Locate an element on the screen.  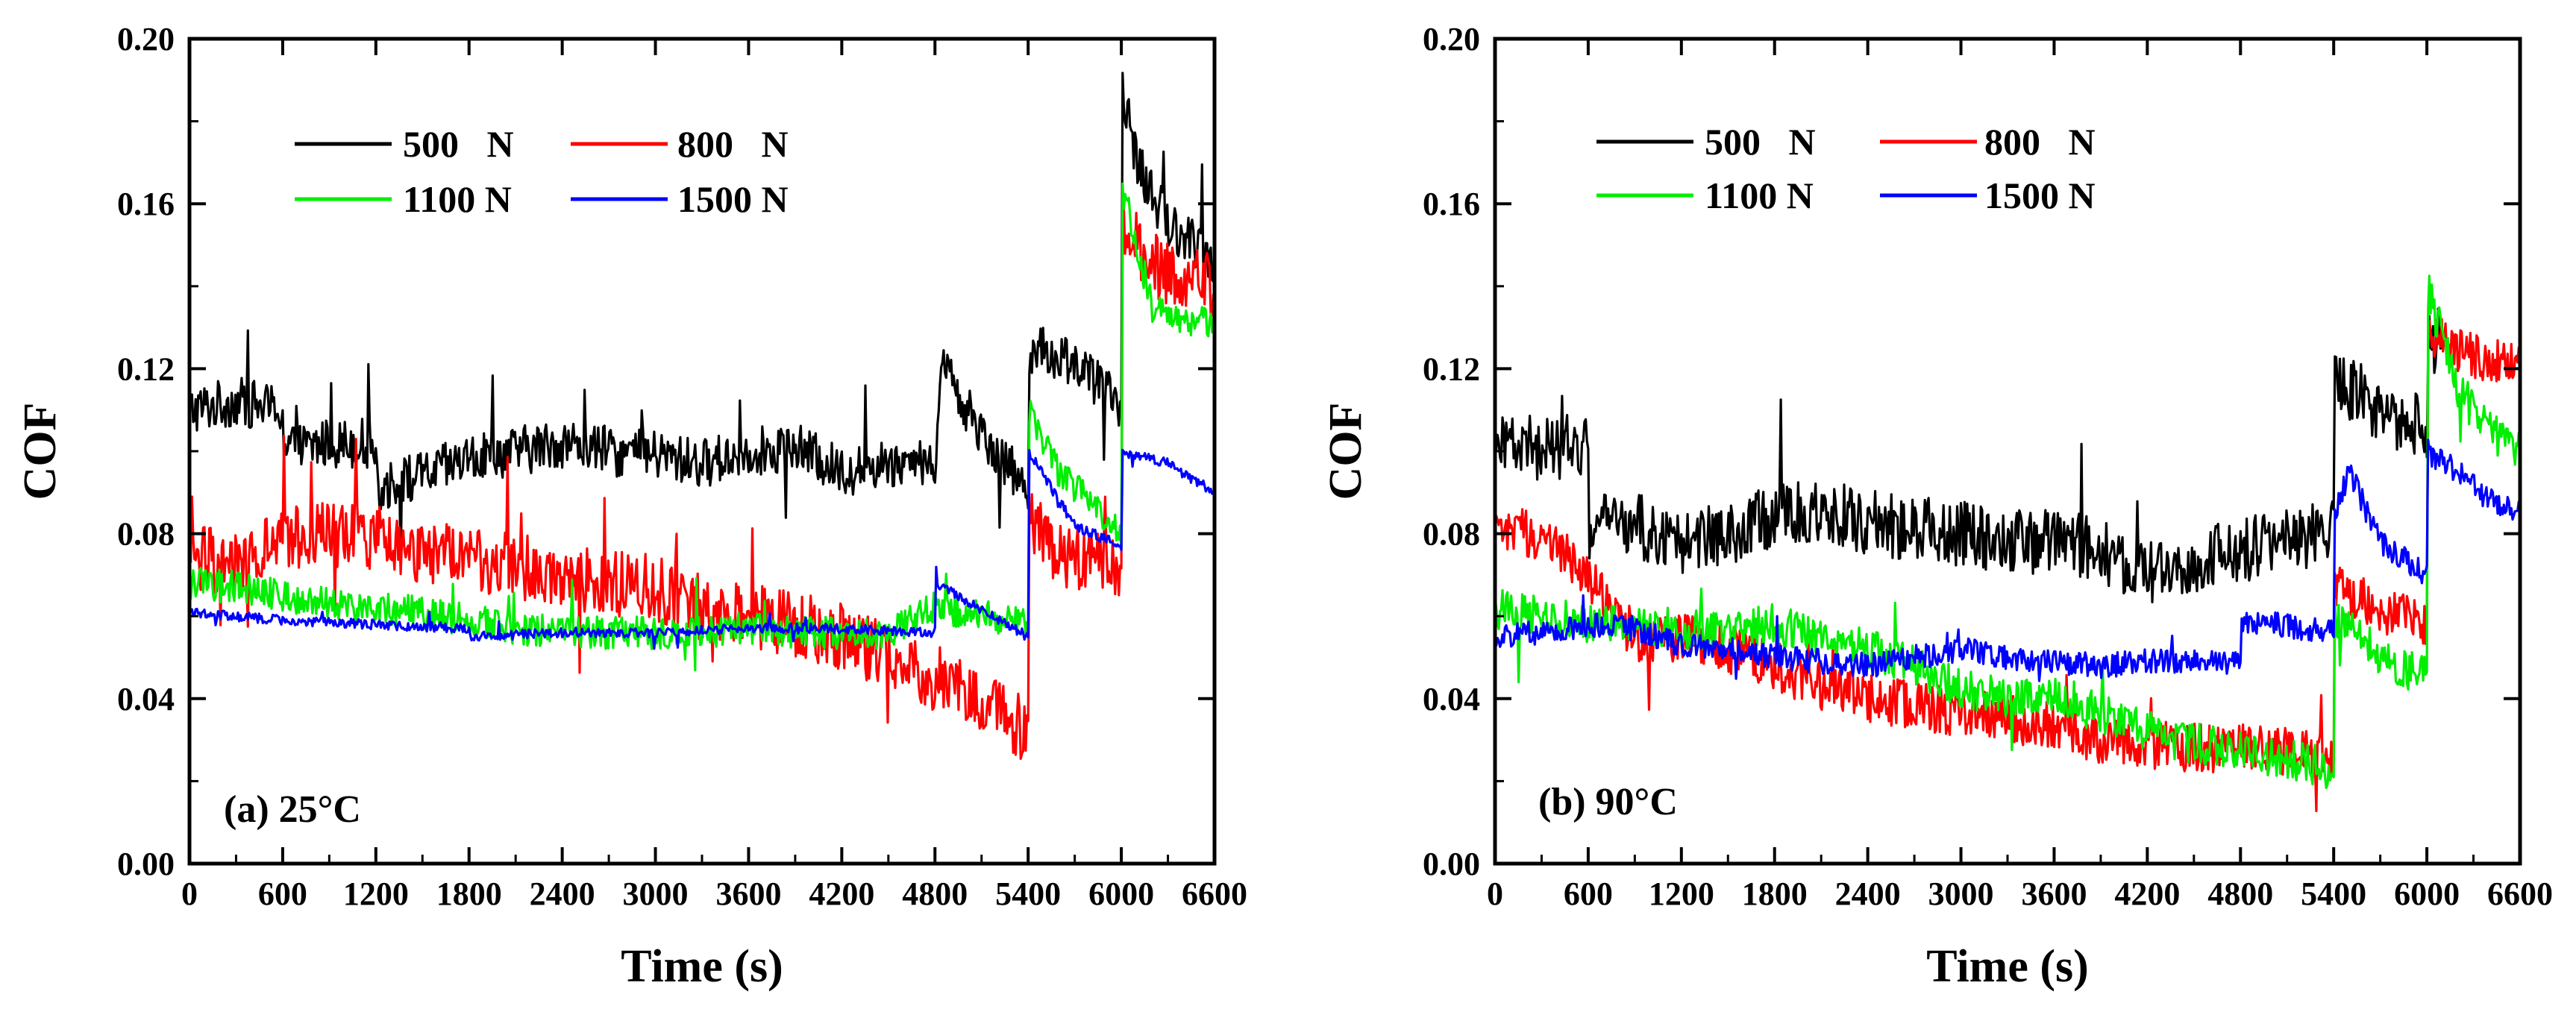
panel-a-x-tick-label: 4200 is located at coordinates (841, 894).